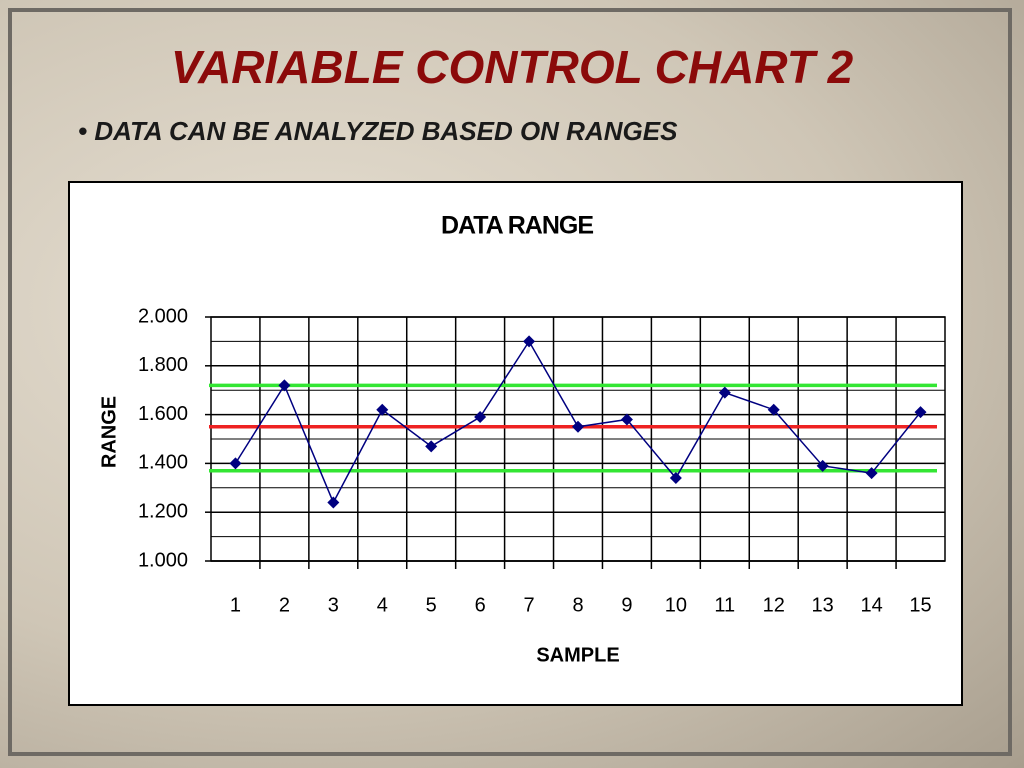 The height and width of the screenshot is (768, 1024). What do you see at coordinates (626, 605) in the screenshot?
I see `x-tick-label: 9` at bounding box center [626, 605].